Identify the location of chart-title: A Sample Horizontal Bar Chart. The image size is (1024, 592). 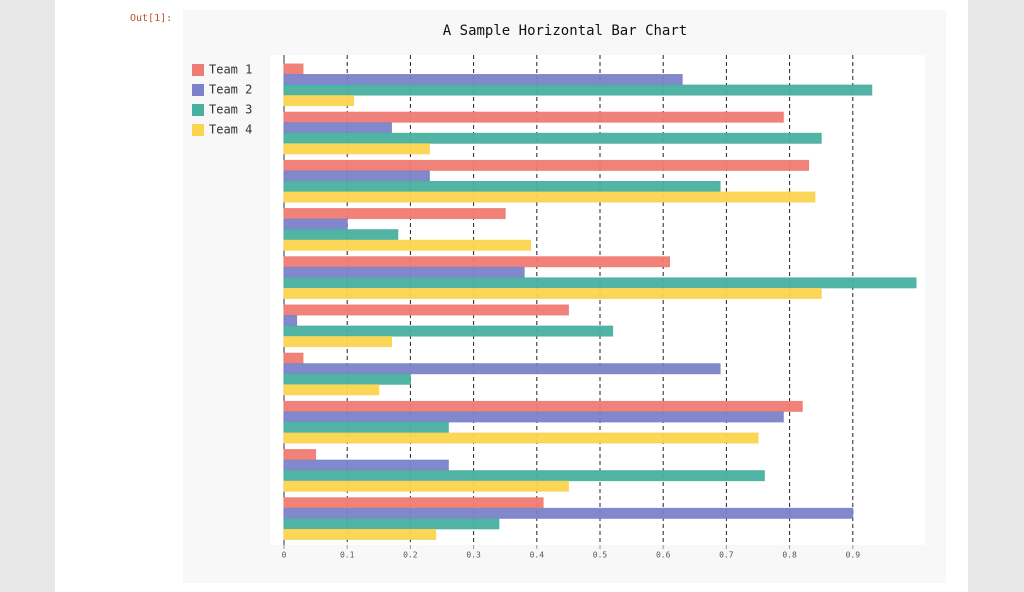
(565, 31).